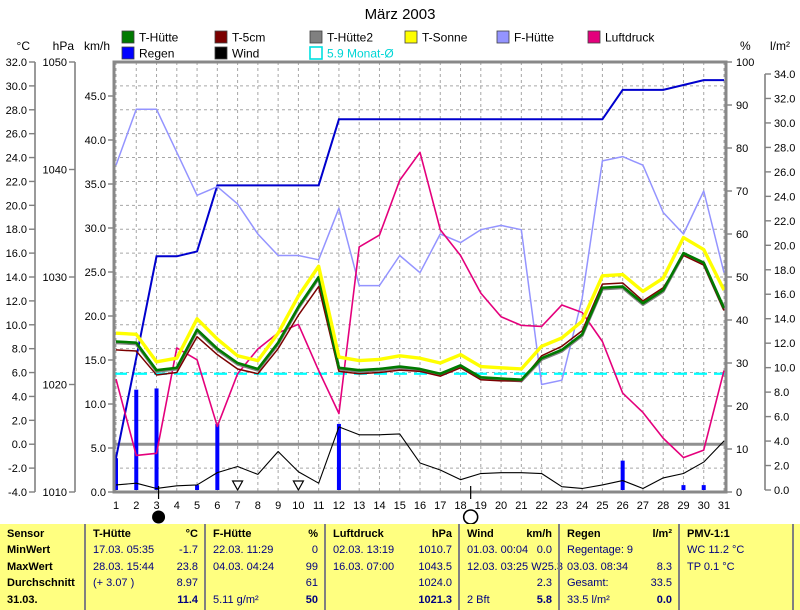 This screenshot has width=800, height=610. Describe the element at coordinates (41, 583) in the screenshot. I see `table-cell: Durchschnitt` at that location.